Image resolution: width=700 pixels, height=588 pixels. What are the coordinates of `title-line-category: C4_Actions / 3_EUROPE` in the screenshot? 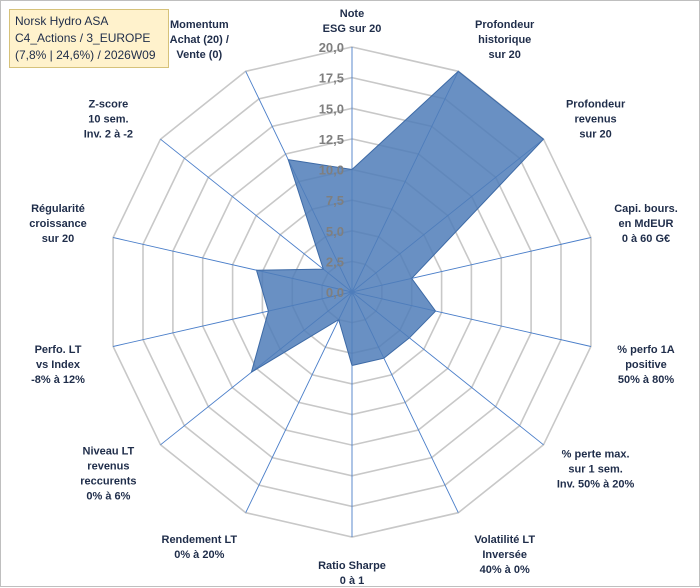 It's located at (83, 38).